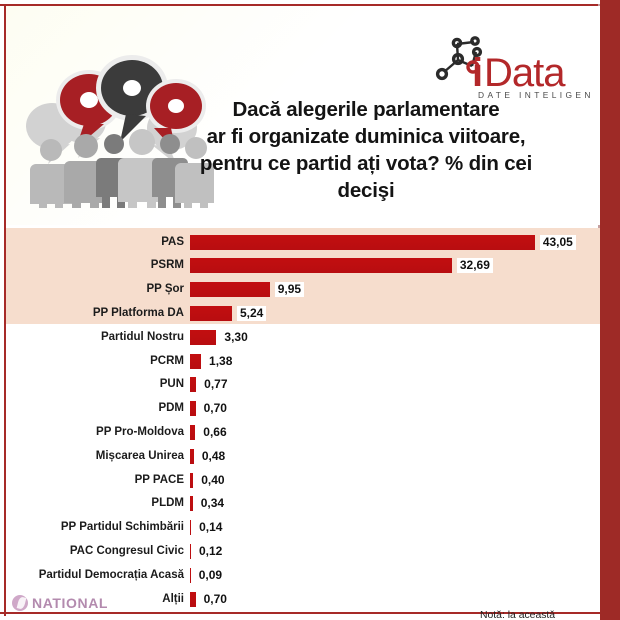 Image resolution: width=620 pixels, height=620 pixels. Describe the element at coordinates (139, 455) in the screenshot. I see `bar-category-label: Mișcarea Unirea` at that location.